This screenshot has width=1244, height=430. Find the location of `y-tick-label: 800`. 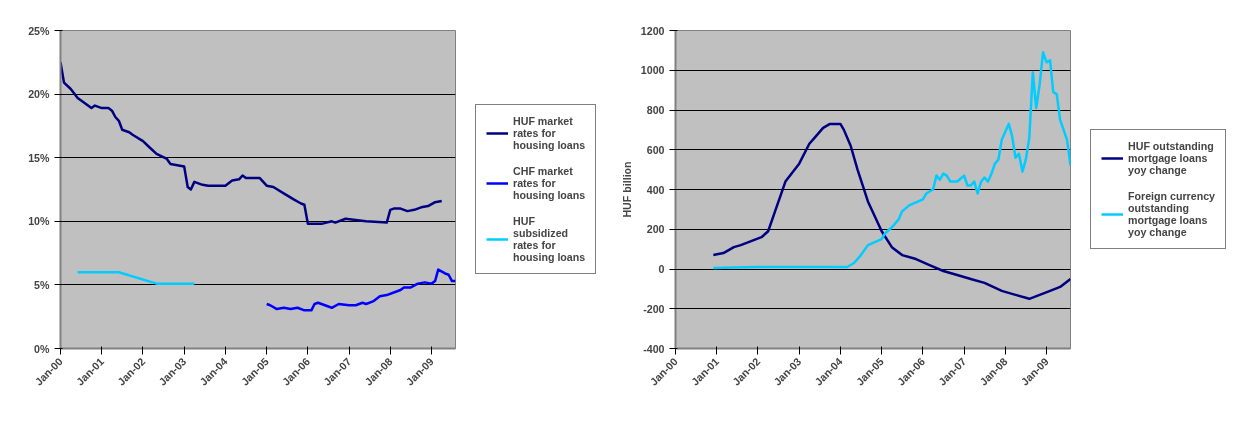

y-tick-label: 800 is located at coordinates (655, 110).